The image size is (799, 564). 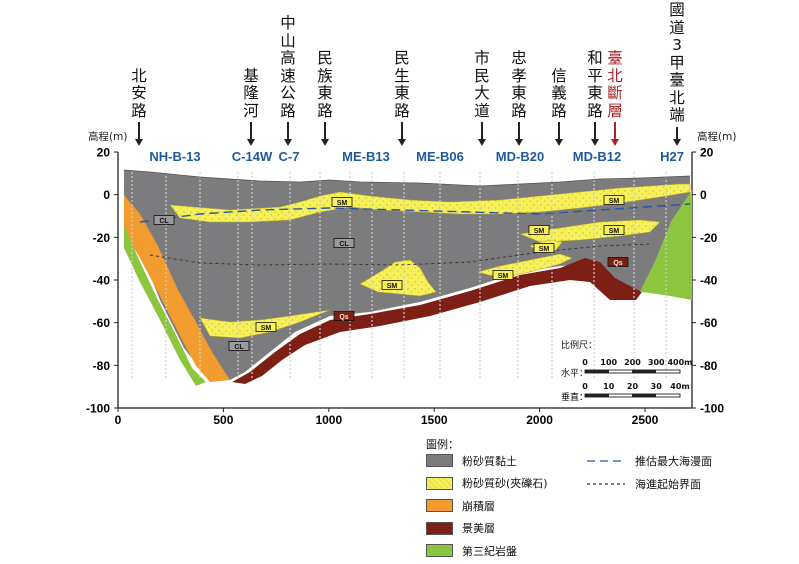 I want to click on jingmei-label-box: Qs, so click(x=344, y=316).